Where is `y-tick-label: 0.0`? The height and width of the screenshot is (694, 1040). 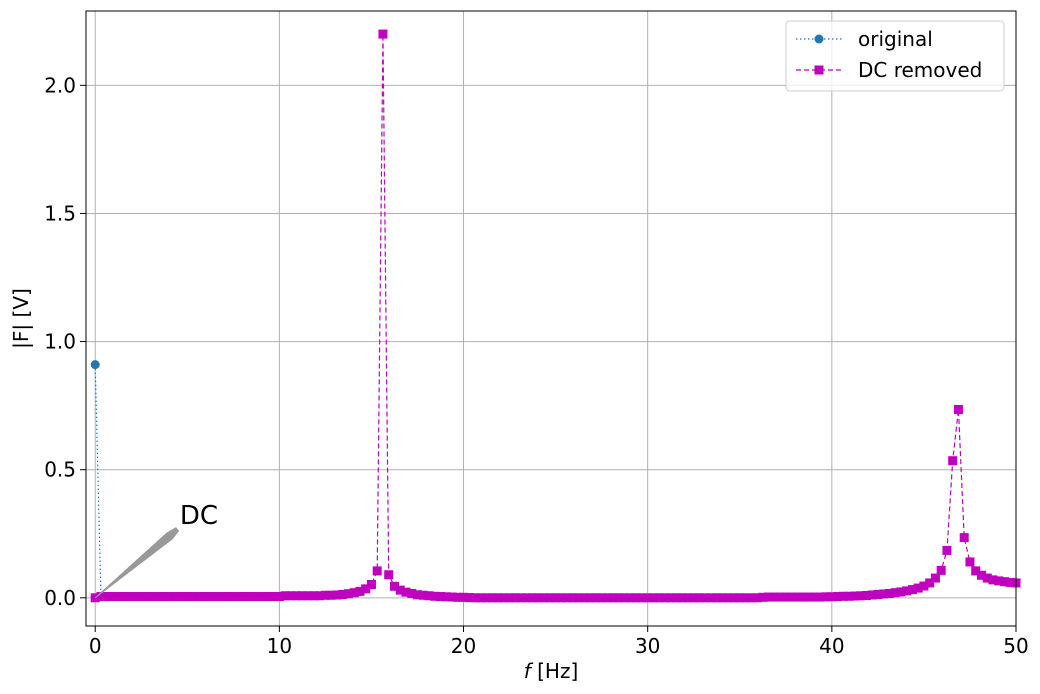
y-tick-label: 0.0 is located at coordinates (60, 598).